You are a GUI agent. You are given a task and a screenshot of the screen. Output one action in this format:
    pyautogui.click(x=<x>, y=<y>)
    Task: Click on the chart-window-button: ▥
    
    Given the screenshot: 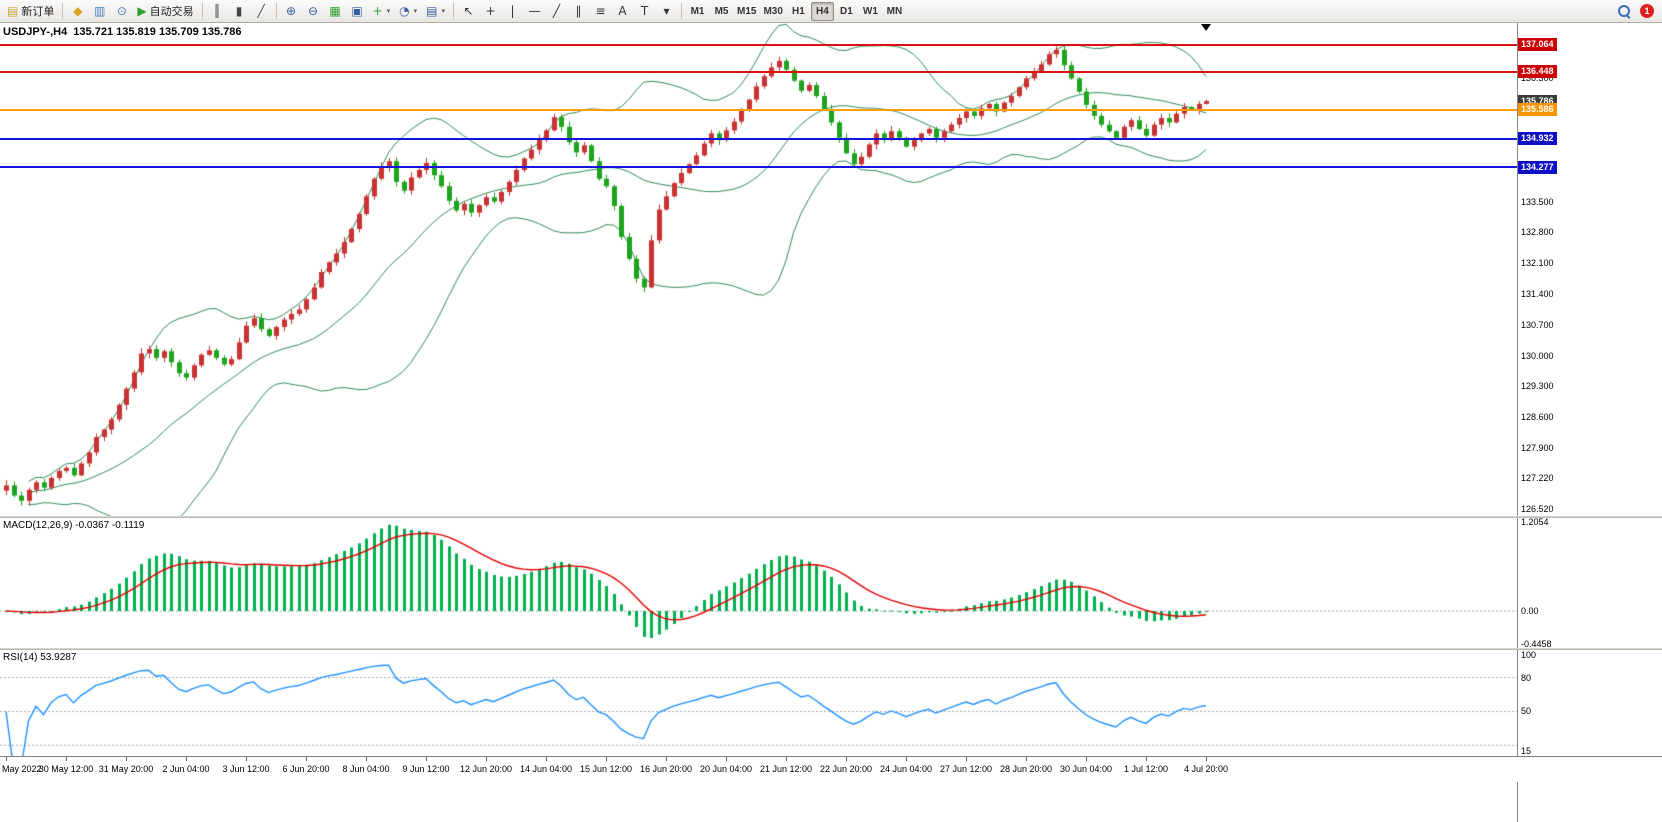 What is the action you would take?
    pyautogui.click(x=99, y=11)
    